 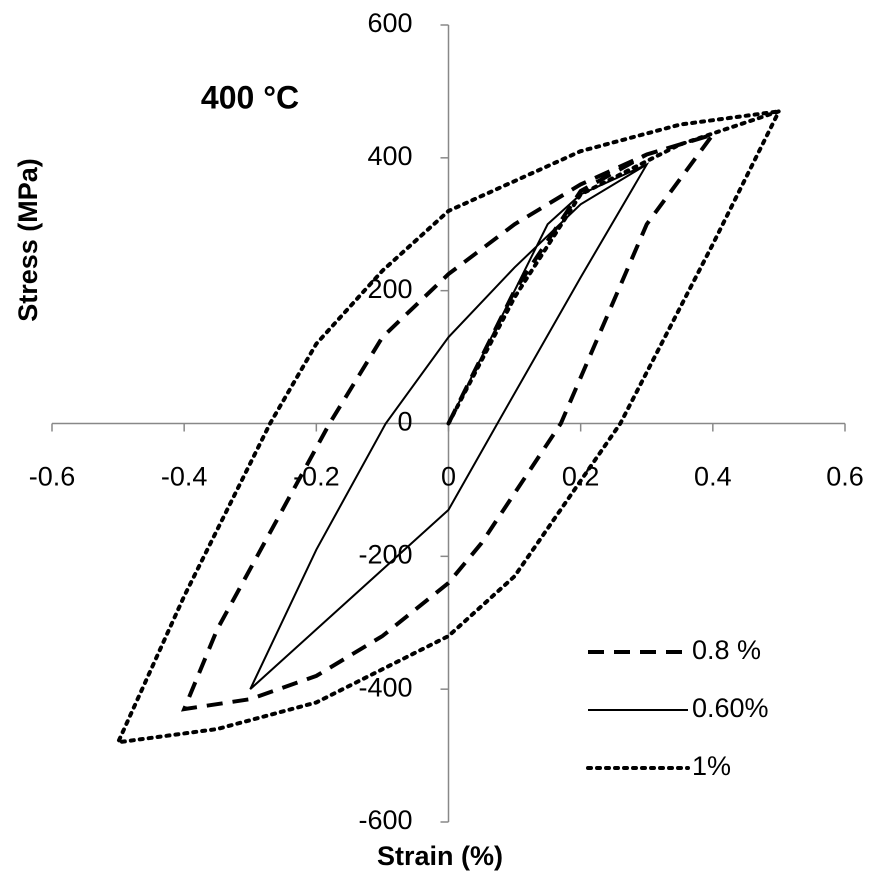 What do you see at coordinates (448, 477) in the screenshot?
I see `x-tick-label: 0` at bounding box center [448, 477].